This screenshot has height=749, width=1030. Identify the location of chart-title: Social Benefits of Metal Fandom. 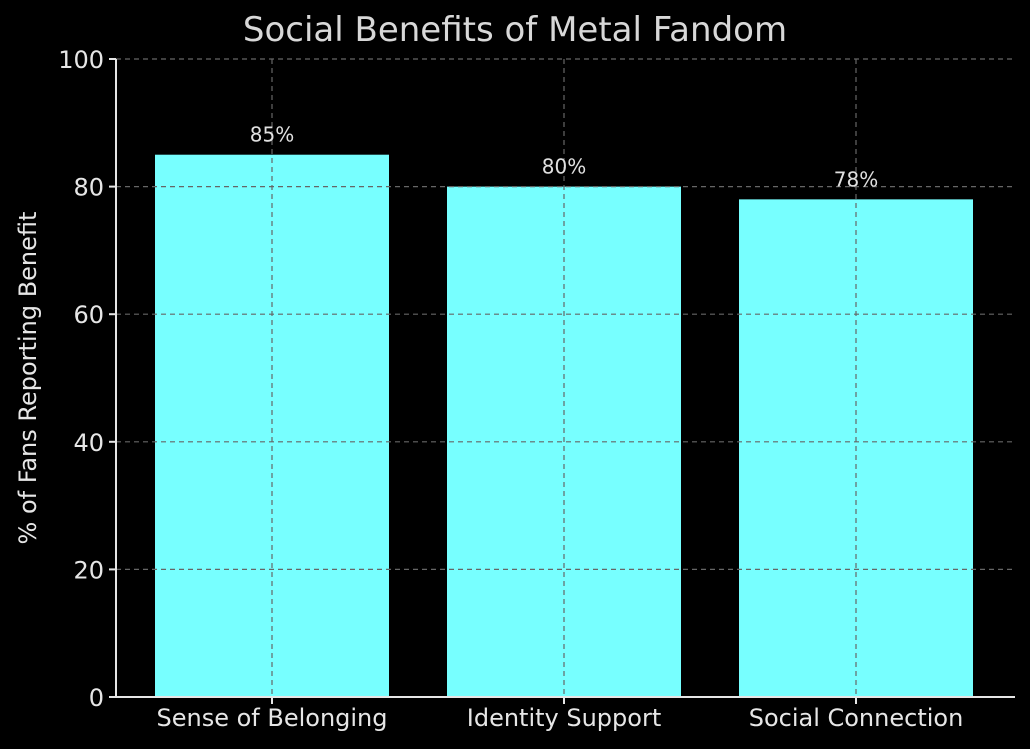
(515, 30).